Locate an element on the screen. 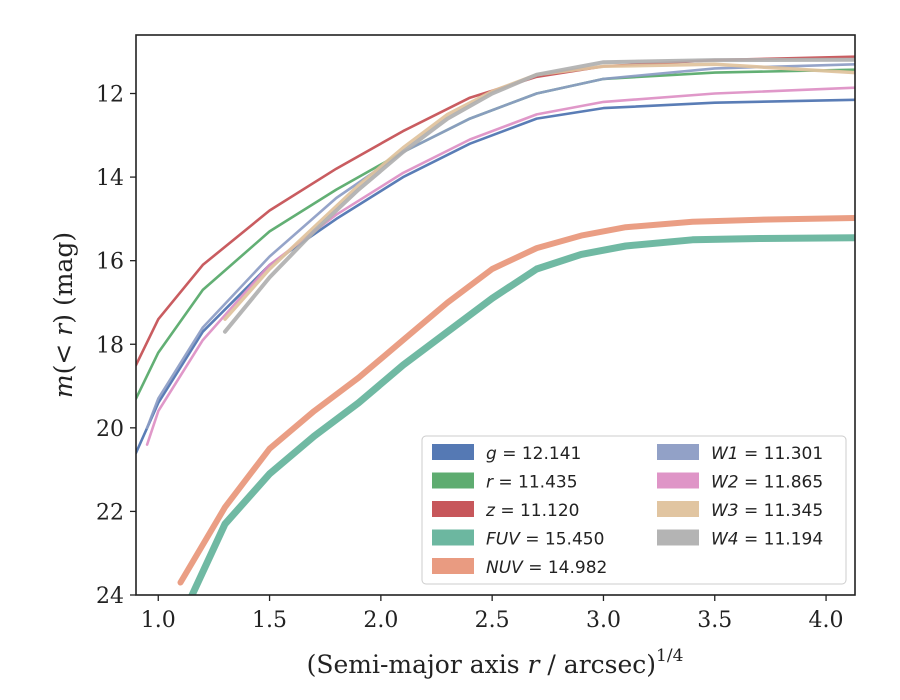  legend-frame is located at coordinates (634, 510).